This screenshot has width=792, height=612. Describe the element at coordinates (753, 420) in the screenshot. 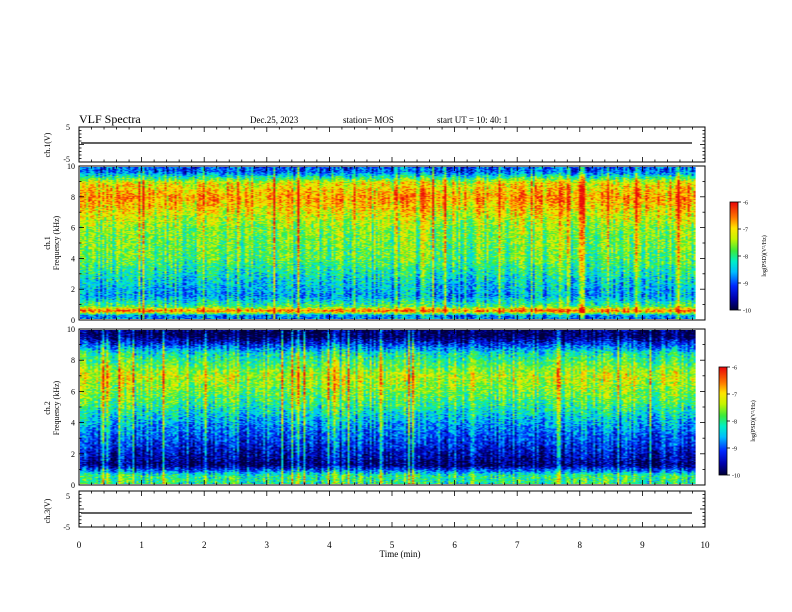

I see `ch2-colorbar-label: log(PSD)(V²/Hz)` at that location.